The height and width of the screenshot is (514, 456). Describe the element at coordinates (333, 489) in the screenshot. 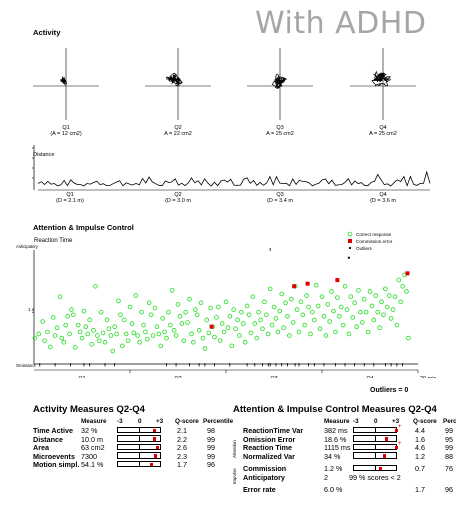

I see `attention-row-measure: 6.0 %` at that location.